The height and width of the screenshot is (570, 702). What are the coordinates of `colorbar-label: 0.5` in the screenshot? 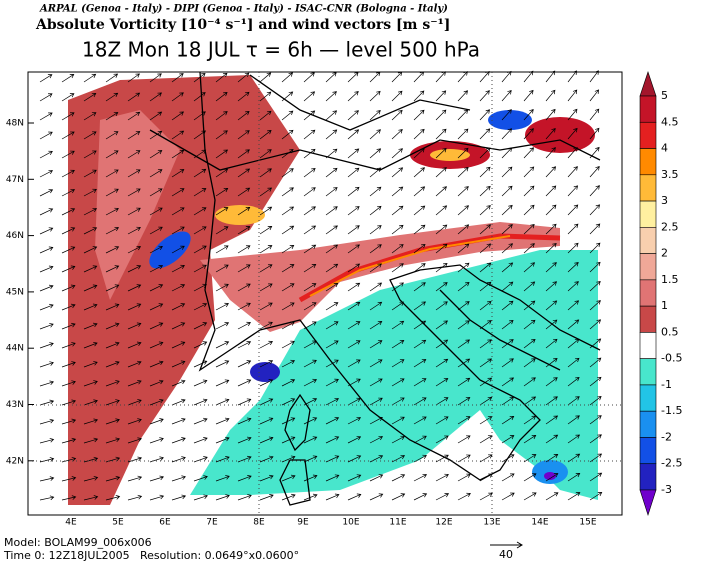 It's located at (670, 331).